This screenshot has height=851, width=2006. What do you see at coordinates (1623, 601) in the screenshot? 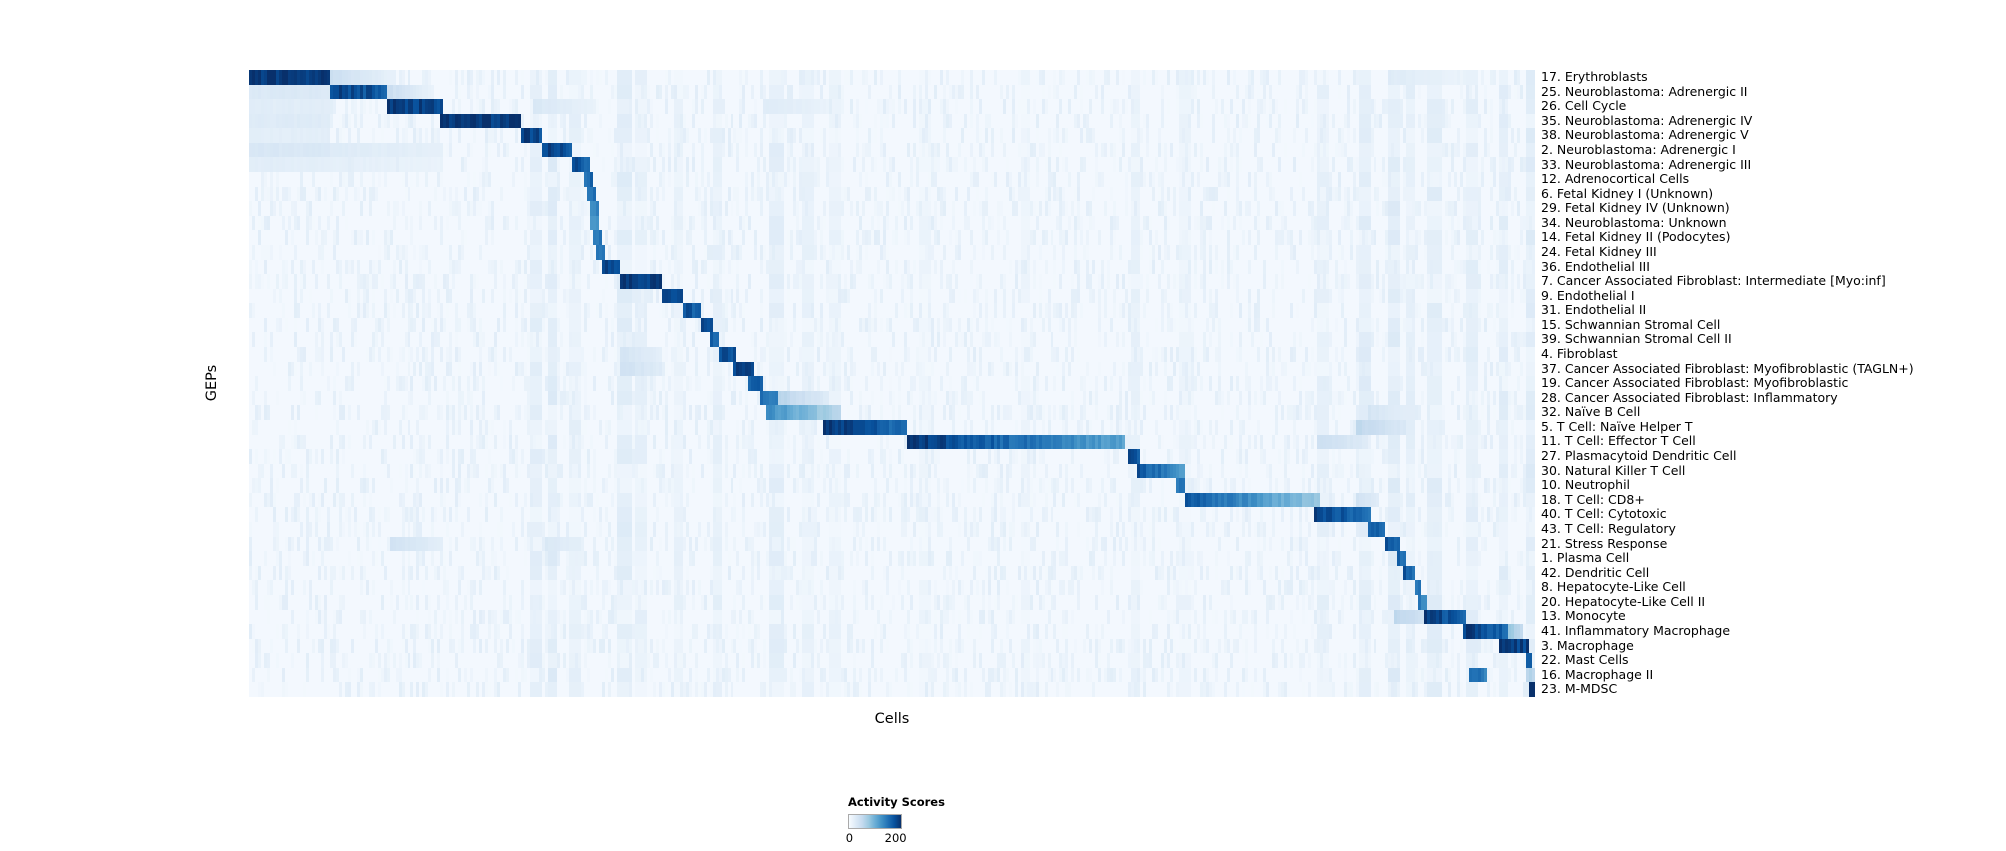
I see `row-label: 20. Hepatocyte-Like Cell II` at bounding box center [1623, 601].